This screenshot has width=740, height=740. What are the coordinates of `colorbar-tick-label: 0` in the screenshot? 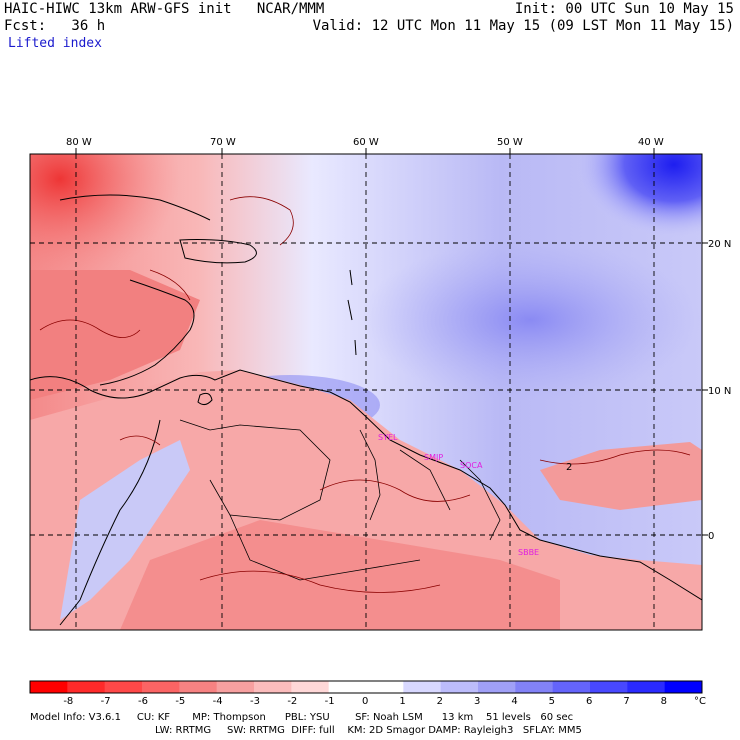 It's located at (365, 701).